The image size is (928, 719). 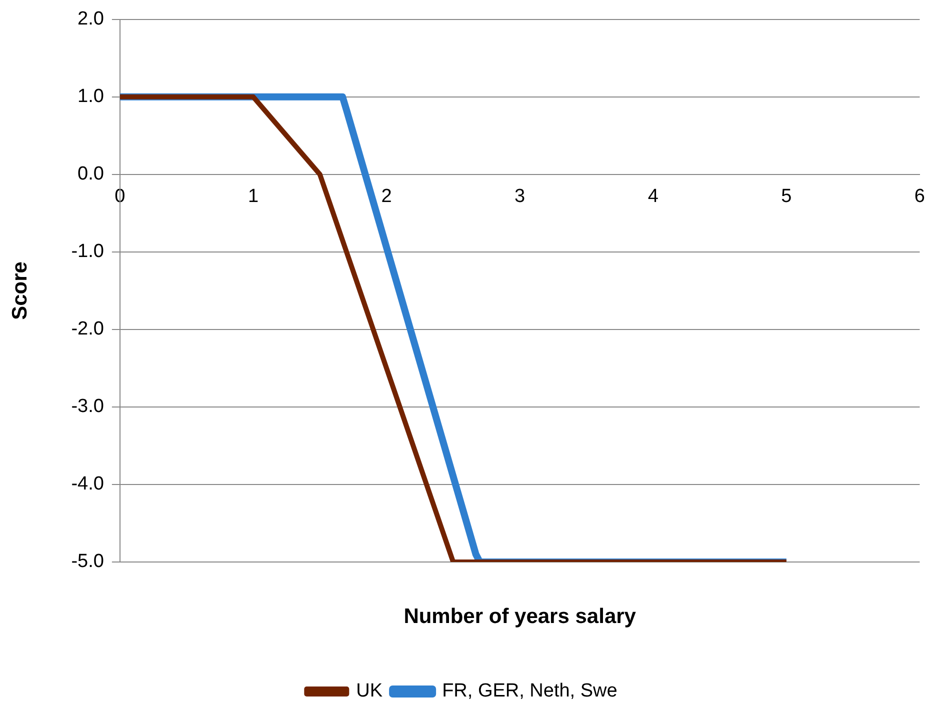 I want to click on y-tick-label: 0.0, so click(x=91, y=174).